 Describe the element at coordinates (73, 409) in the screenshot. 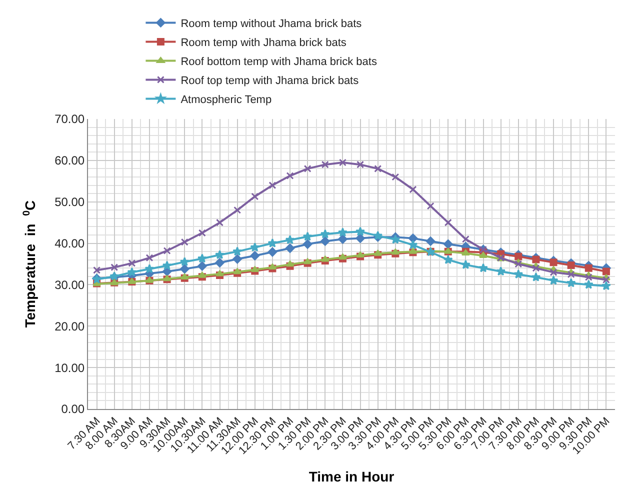

I see `y-tick-label: 0.00` at that location.